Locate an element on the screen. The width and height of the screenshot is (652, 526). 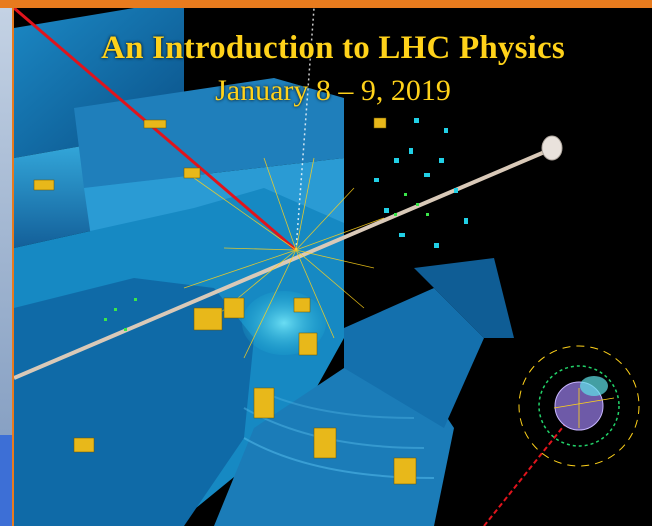
top-accent-bar is located at coordinates (326, 4).